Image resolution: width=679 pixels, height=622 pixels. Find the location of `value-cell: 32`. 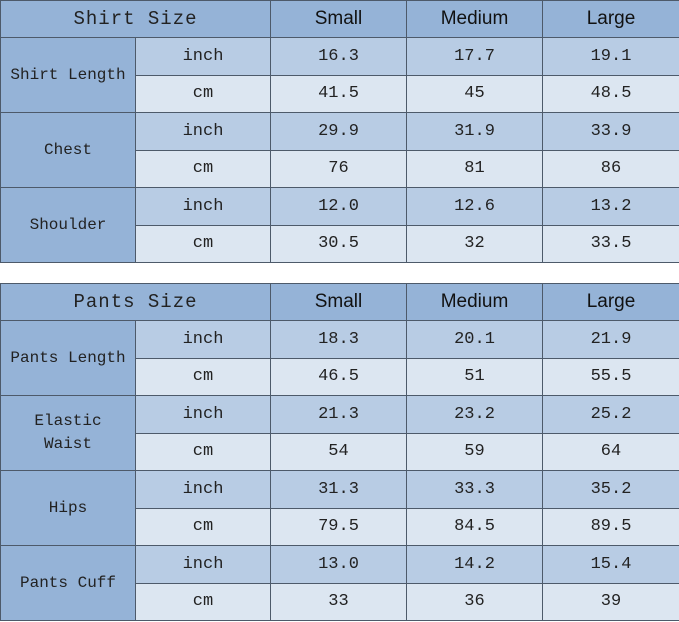

value-cell: 32 is located at coordinates (474, 243).